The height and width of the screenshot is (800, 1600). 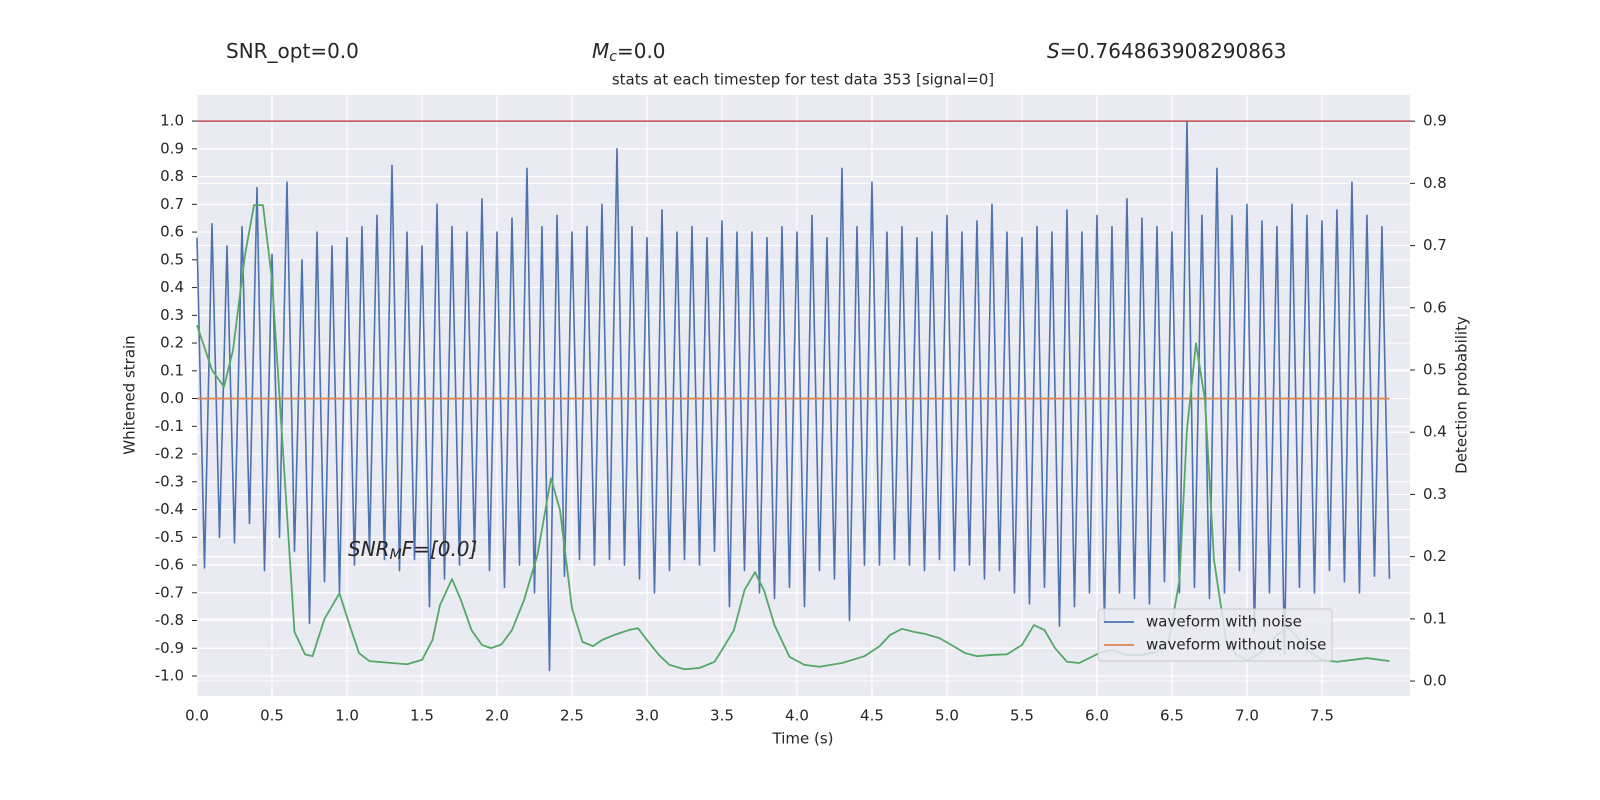 What do you see at coordinates (1236, 645) in the screenshot?
I see `legend-label: waveform without noise` at bounding box center [1236, 645].